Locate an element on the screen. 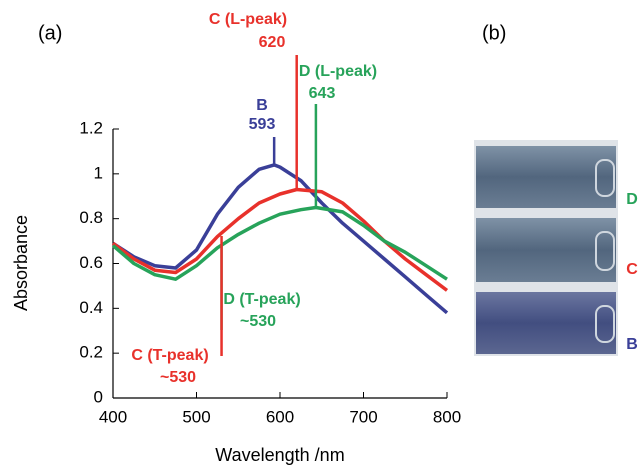  y-tick-label: 1.2 is located at coordinates (91, 127).